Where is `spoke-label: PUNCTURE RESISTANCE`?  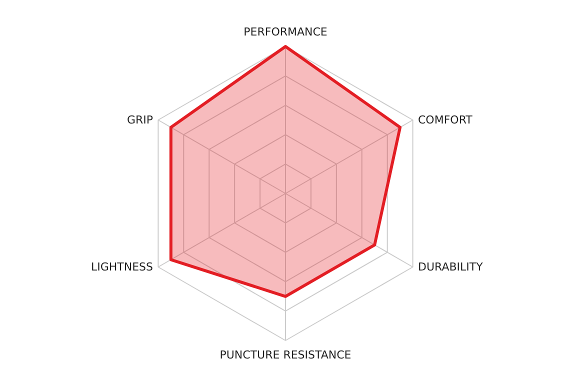
spoke-label: PUNCTURE RESISTANCE is located at coordinates (286, 355).